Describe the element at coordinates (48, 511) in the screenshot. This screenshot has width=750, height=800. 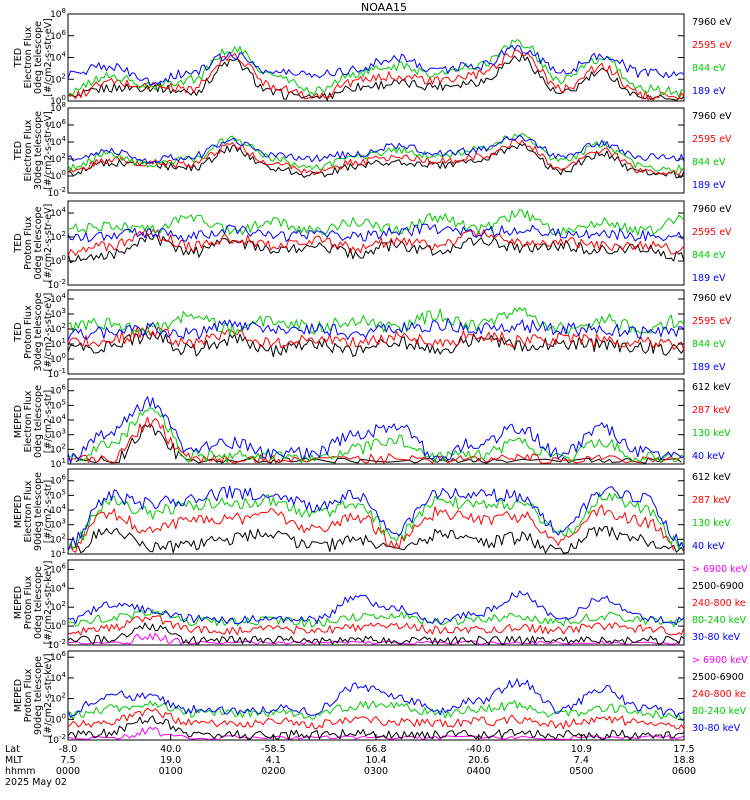
I see `y-axis-label-line: [#/cm2-s-str]` at that location.